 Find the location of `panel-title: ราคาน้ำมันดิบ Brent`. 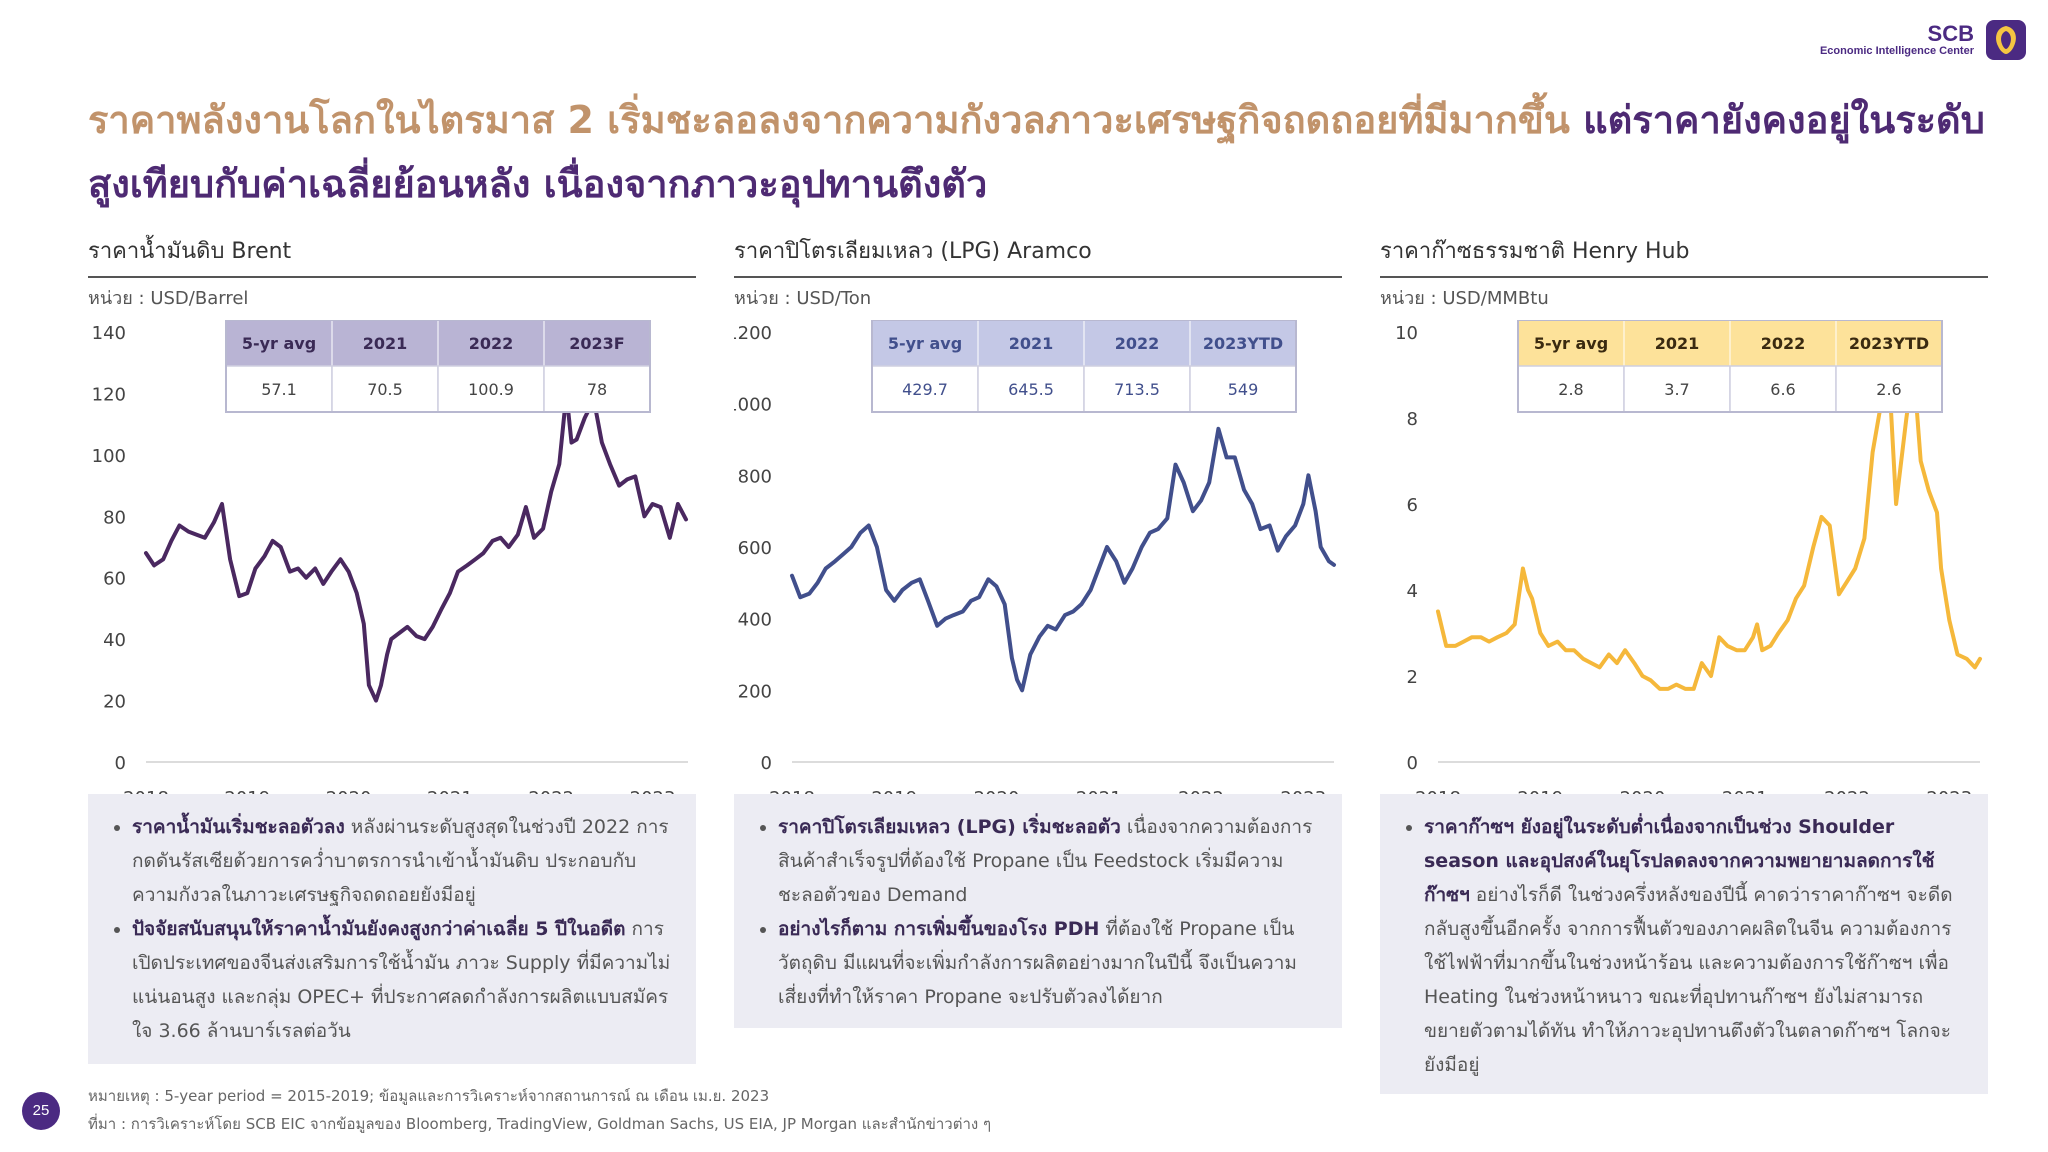

panel-title: ราคาน้ำมันดิบ Brent is located at coordinates (392, 255).